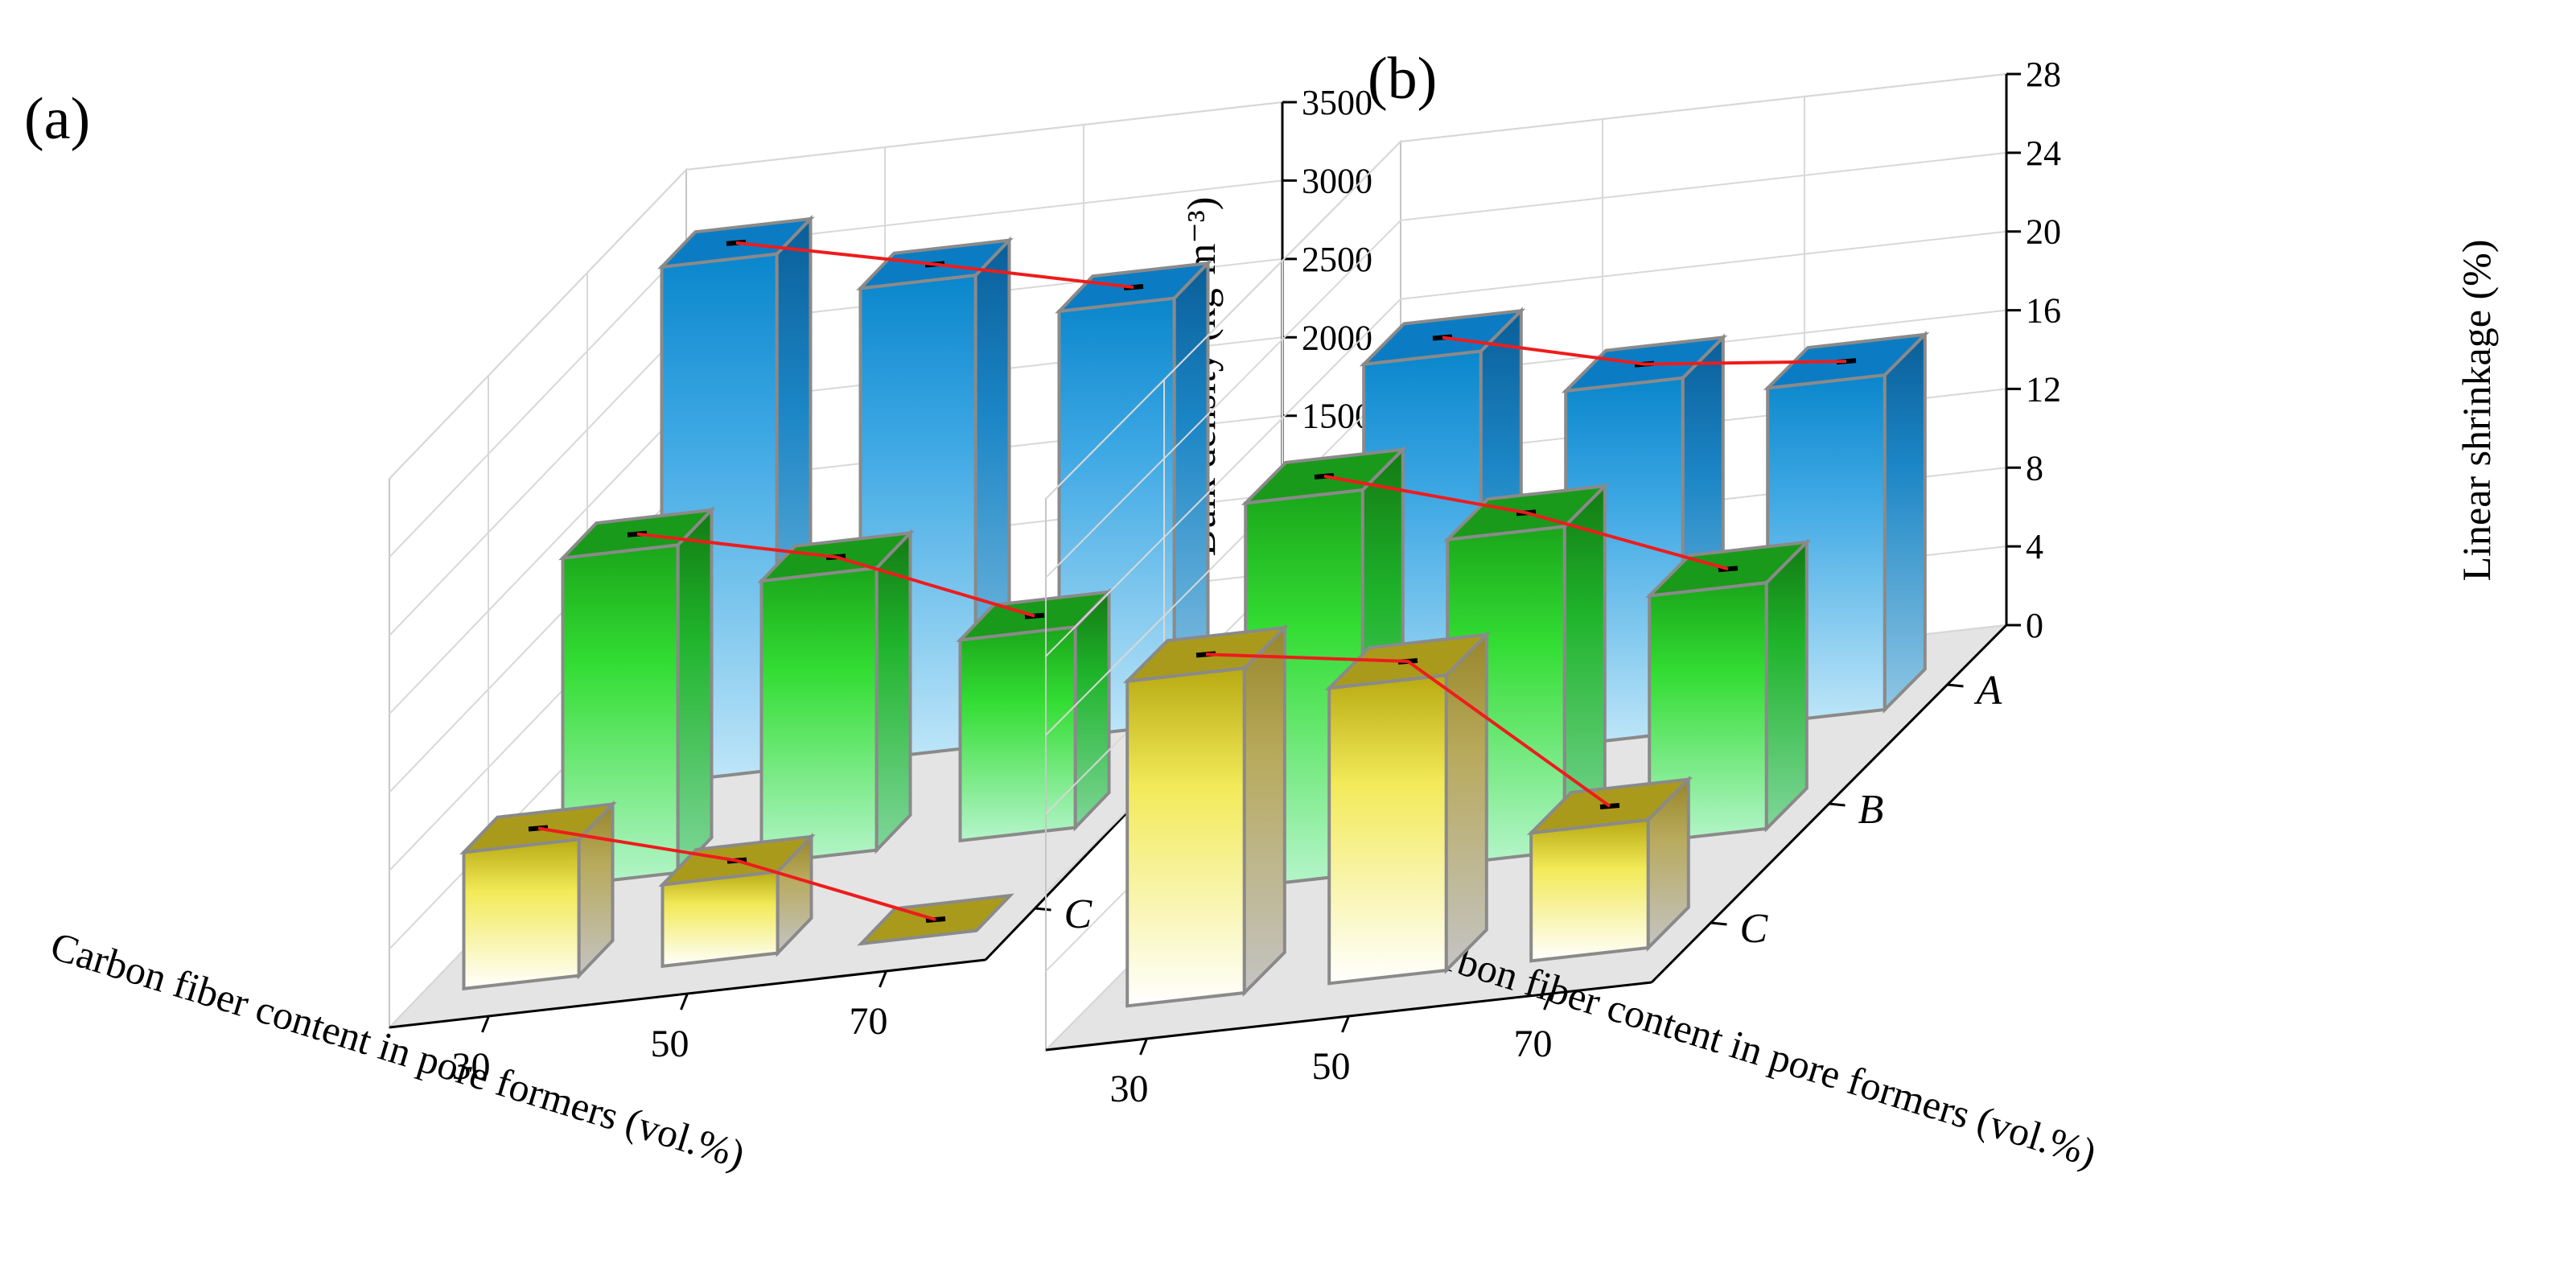  I want to click on y-axis-line, so click(1829, 804).